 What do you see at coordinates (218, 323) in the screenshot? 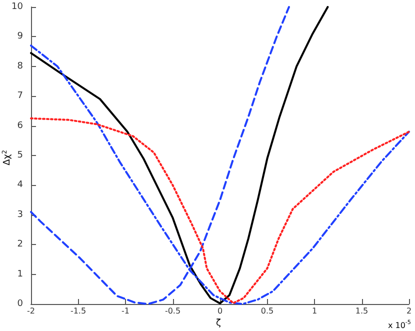
I see `x-axis-title: ζ` at bounding box center [218, 323].